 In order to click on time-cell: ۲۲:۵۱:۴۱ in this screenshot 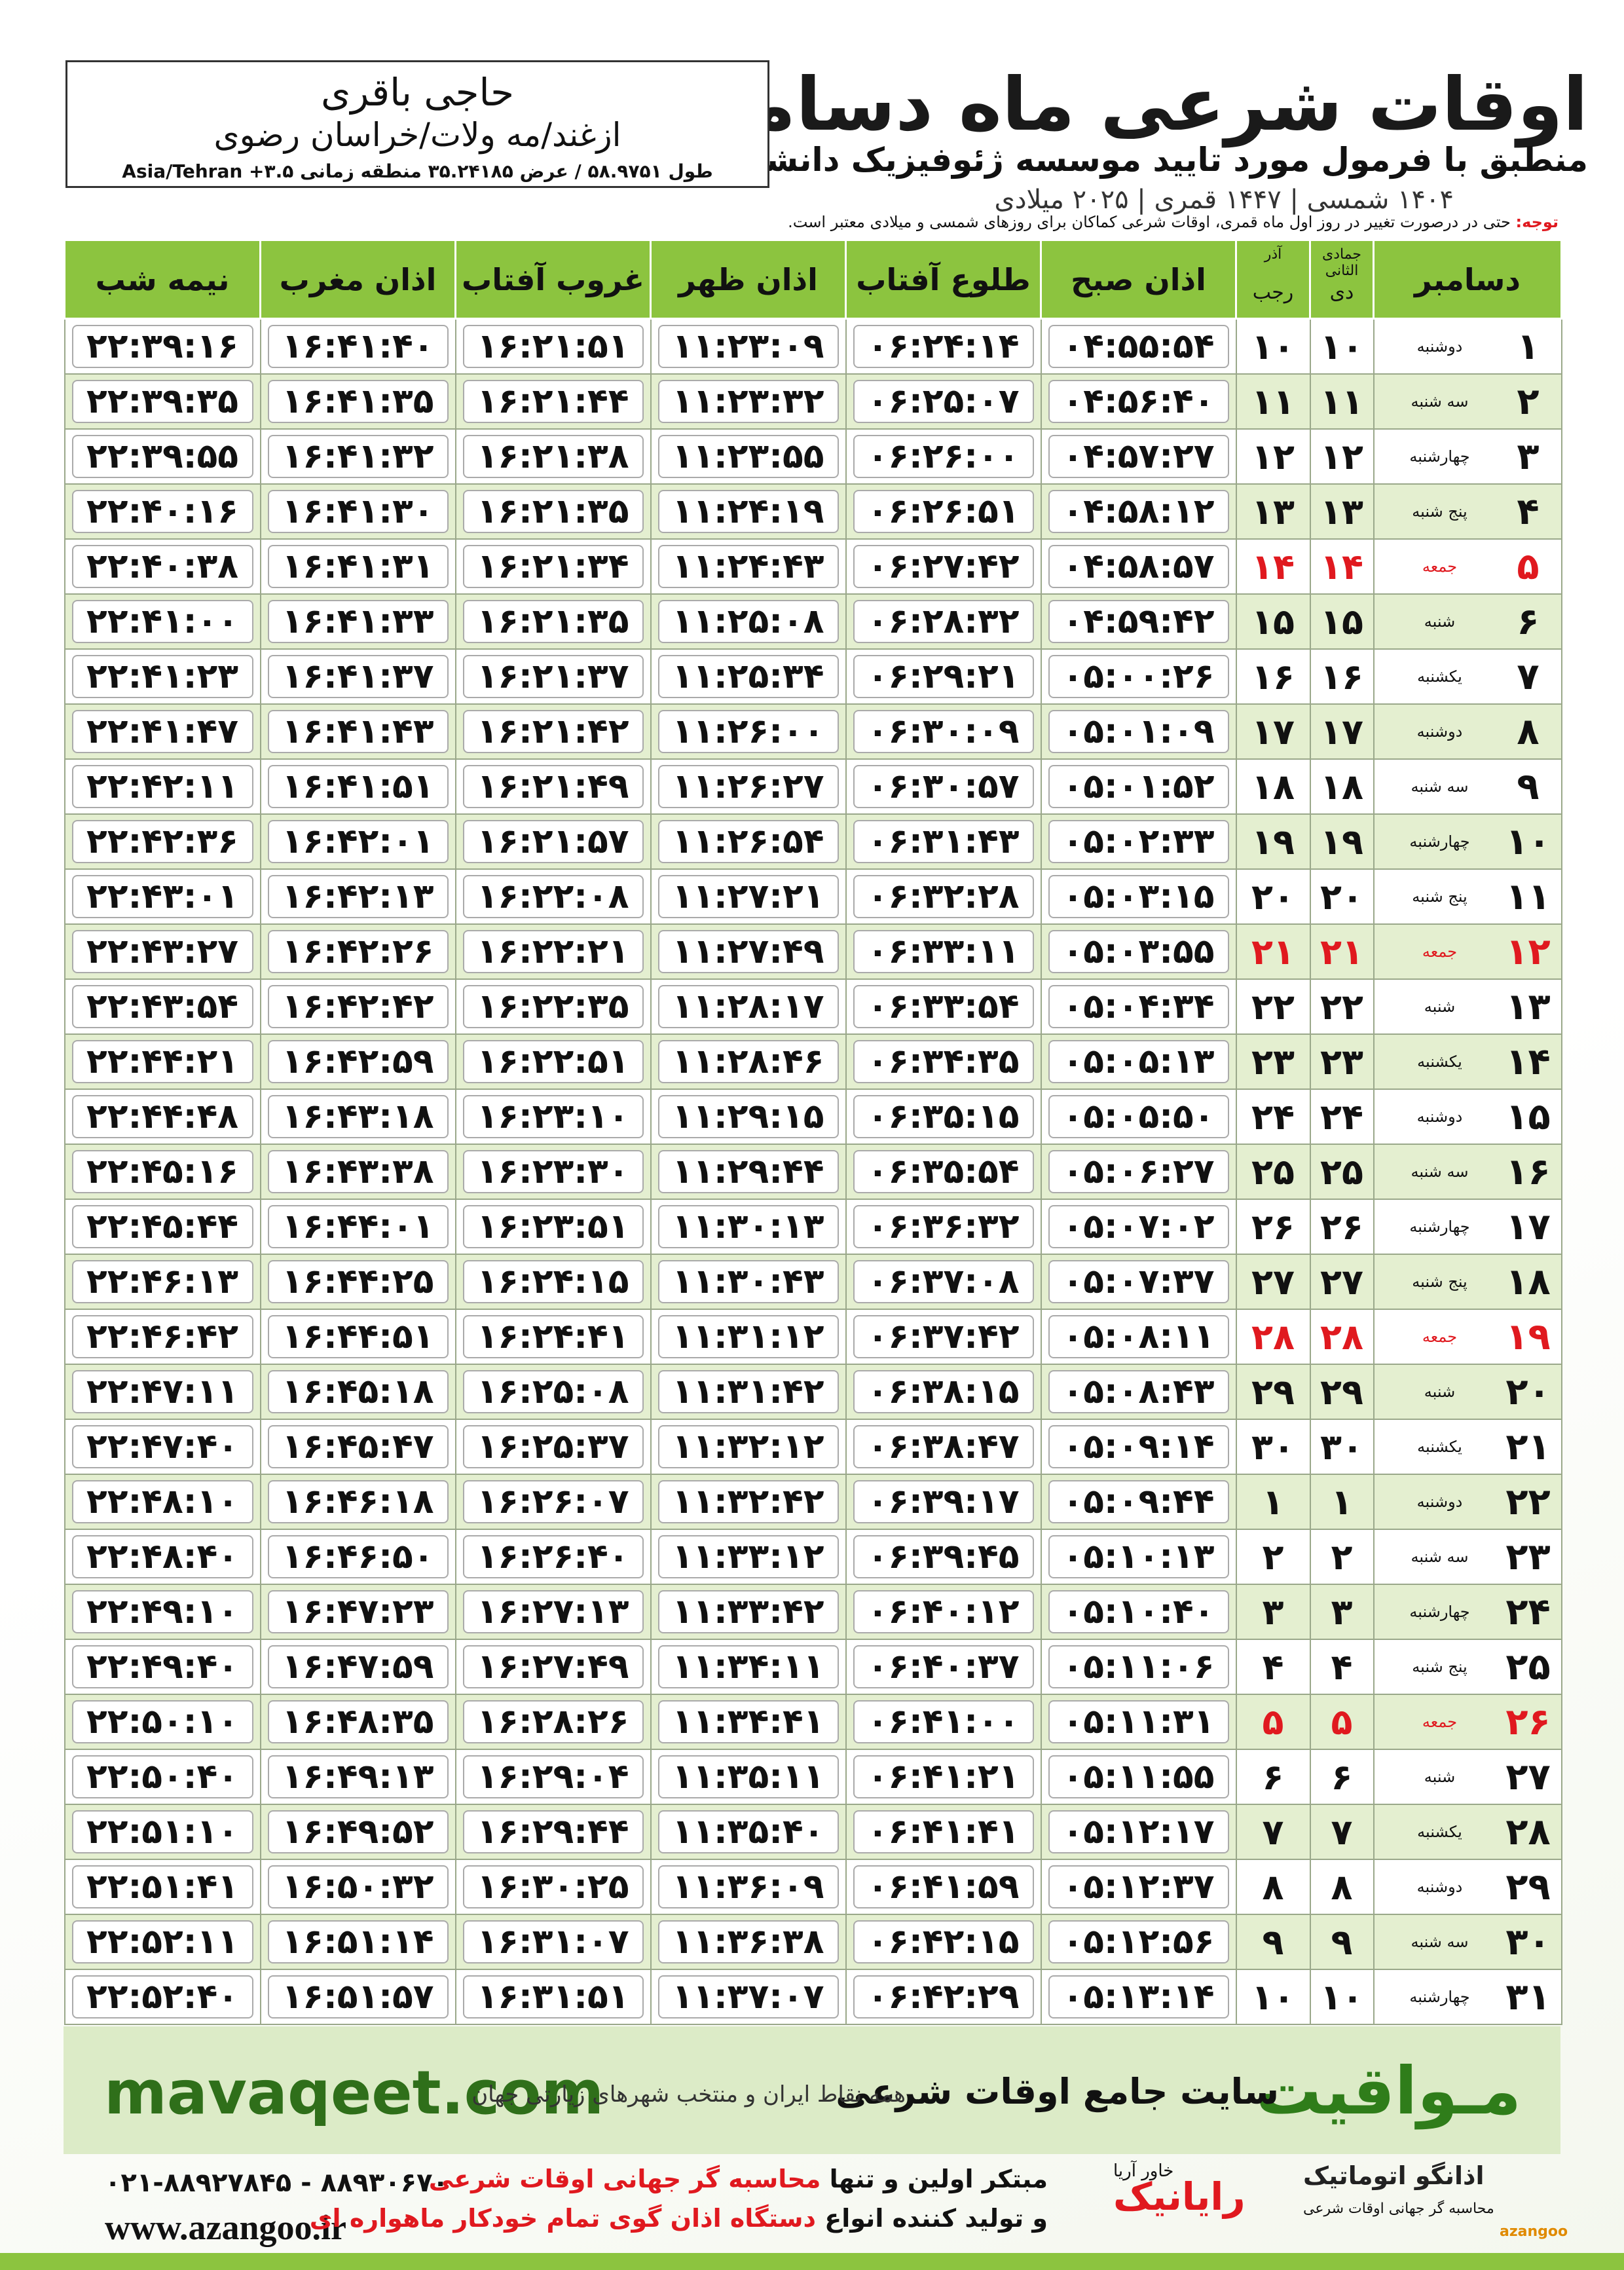, I will do `click(162, 1887)`.